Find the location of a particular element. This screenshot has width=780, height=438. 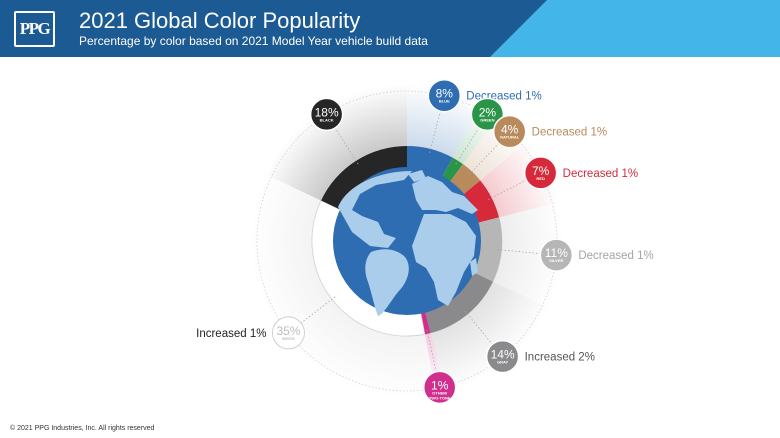

connector-other is located at coordinates (432, 352).